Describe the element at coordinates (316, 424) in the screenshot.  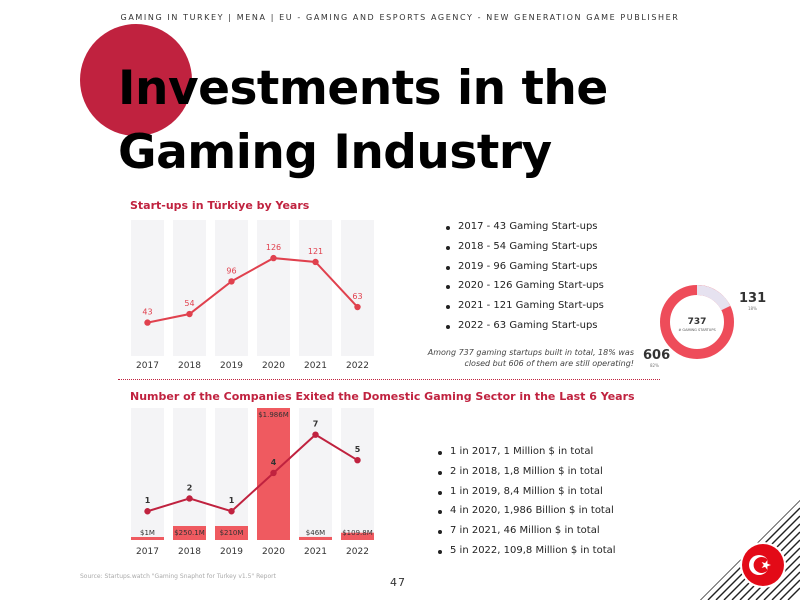
I see `count-label: 7` at that location.